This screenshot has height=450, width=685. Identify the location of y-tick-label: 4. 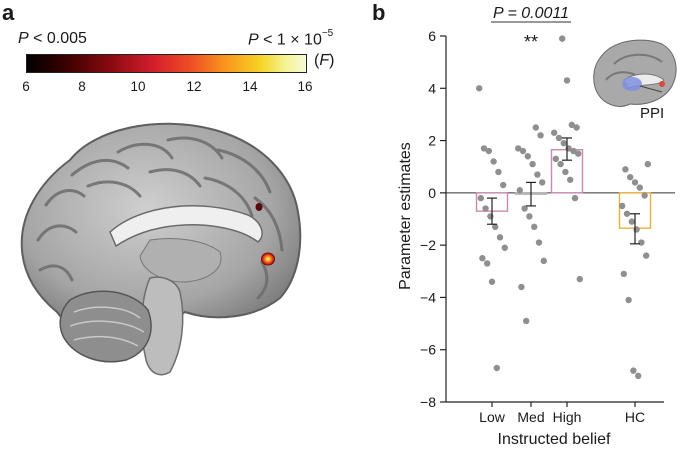
(432, 88).